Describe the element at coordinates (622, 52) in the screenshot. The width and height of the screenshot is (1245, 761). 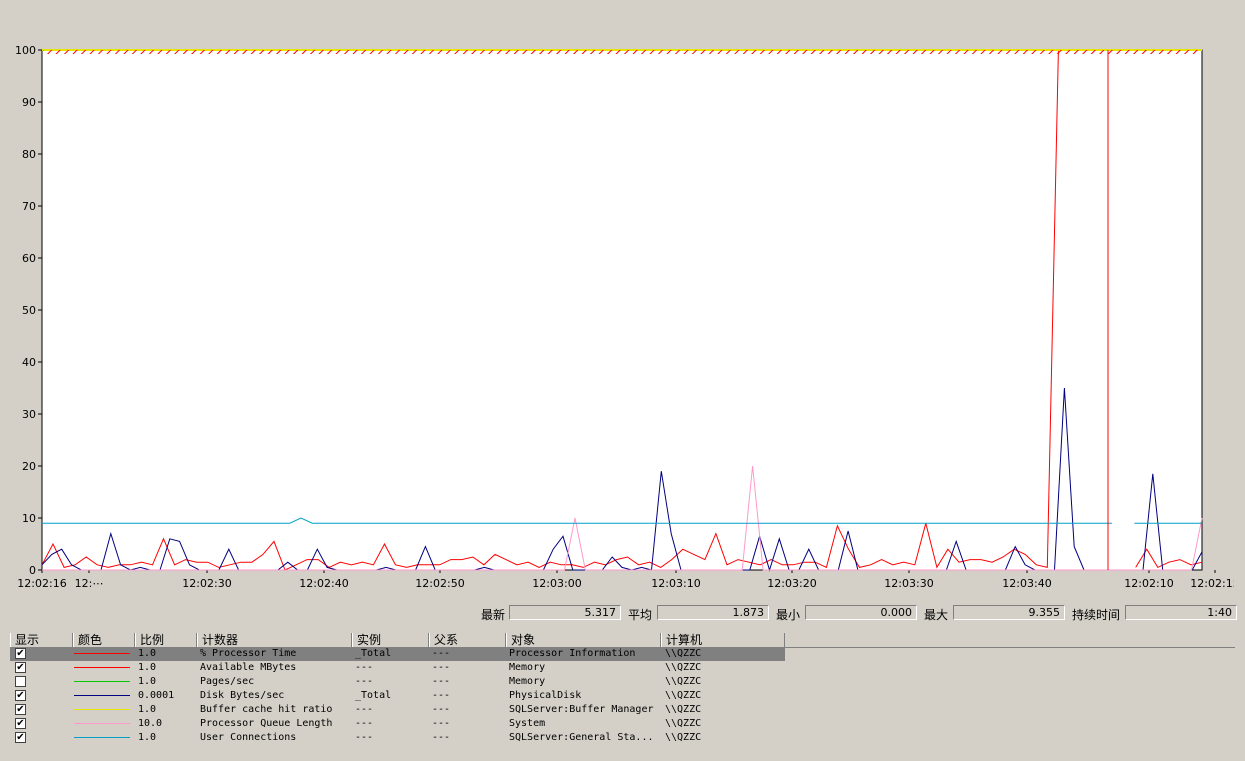
I see `clipped-values-band` at that location.